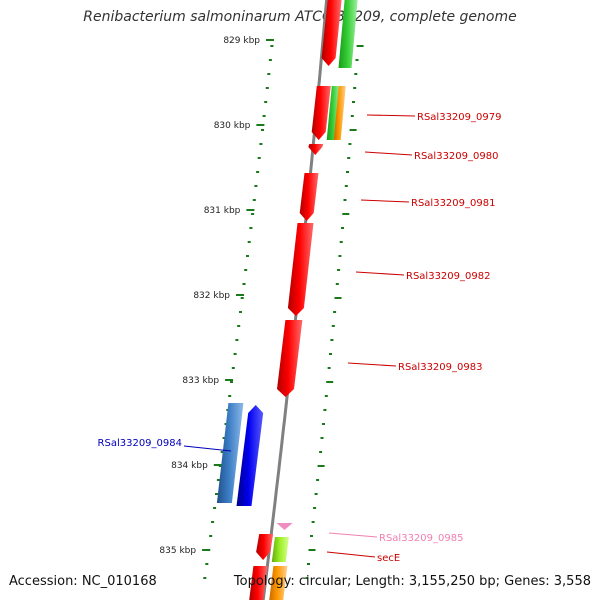 The height and width of the screenshot is (600, 600). I want to click on scale-tick-label: 830 kbp, so click(232, 126).